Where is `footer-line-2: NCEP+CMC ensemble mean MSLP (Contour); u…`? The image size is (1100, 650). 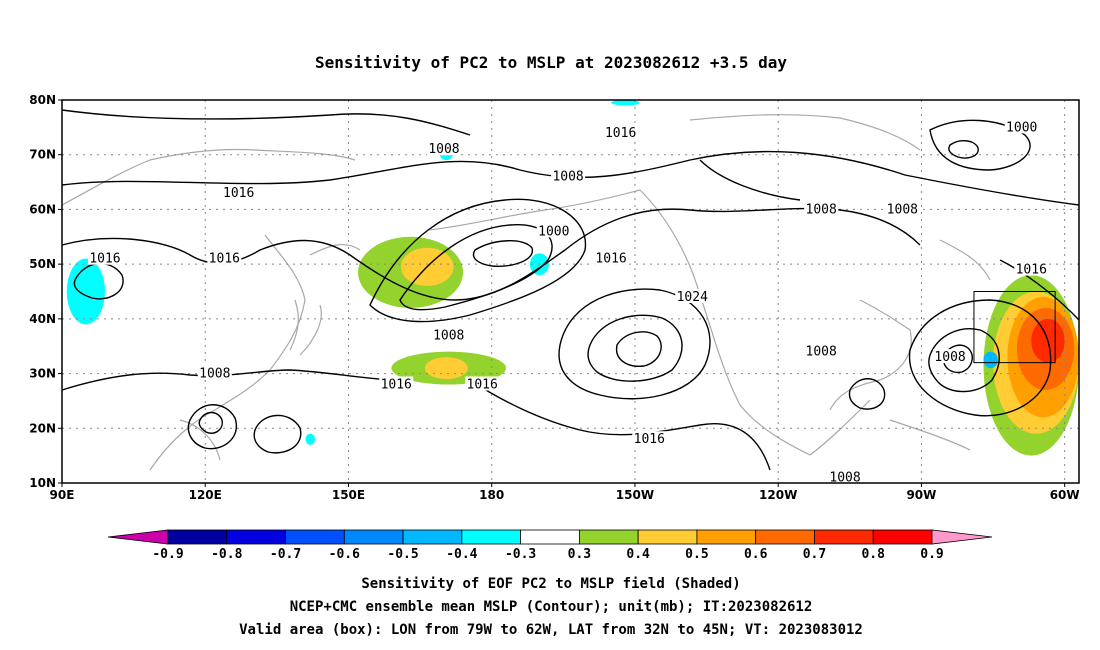
footer-line-2: NCEP+CMC ensemble mean MSLP (Contour); u… is located at coordinates (551, 607).